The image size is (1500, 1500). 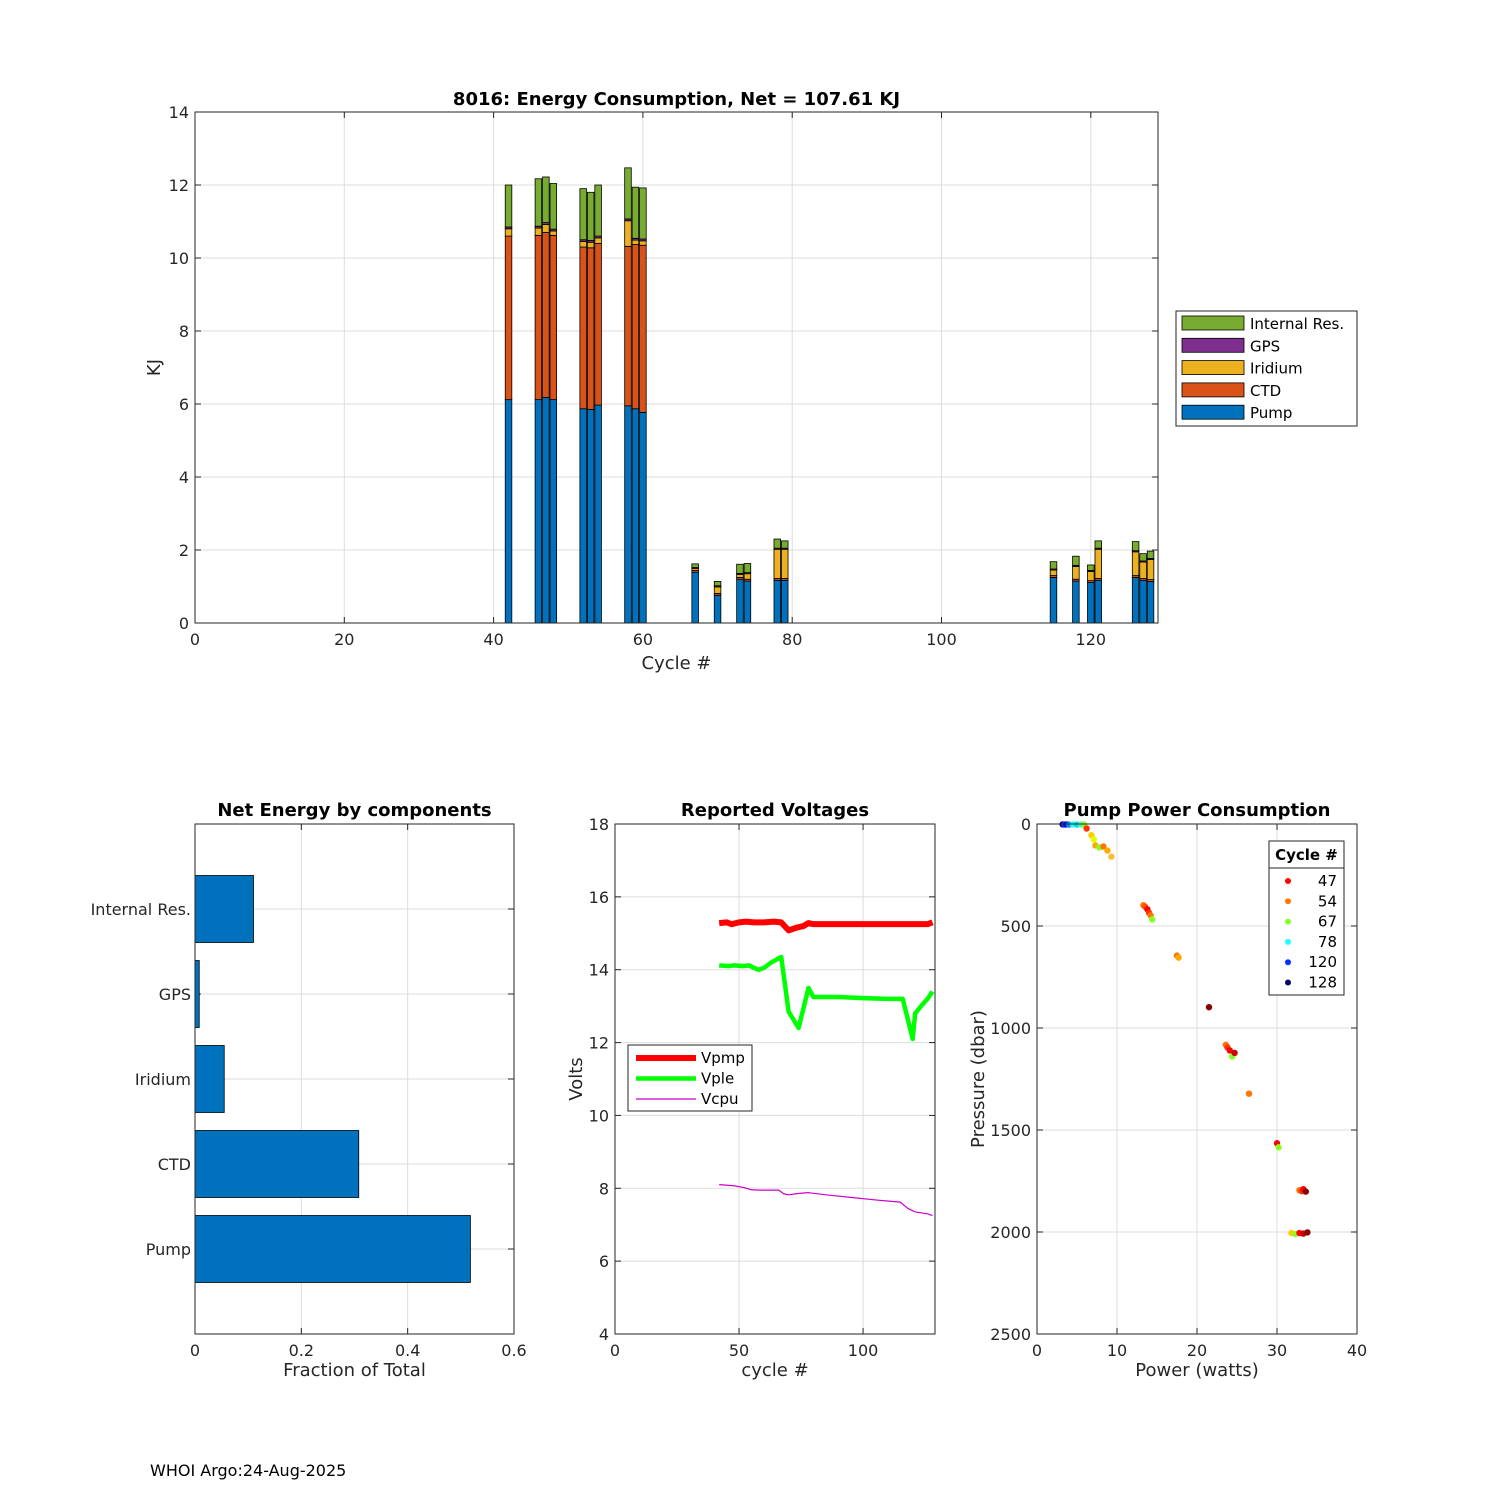 What do you see at coordinates (163, 1079) in the screenshot?
I see `fraction-category-label: Iridium` at bounding box center [163, 1079].